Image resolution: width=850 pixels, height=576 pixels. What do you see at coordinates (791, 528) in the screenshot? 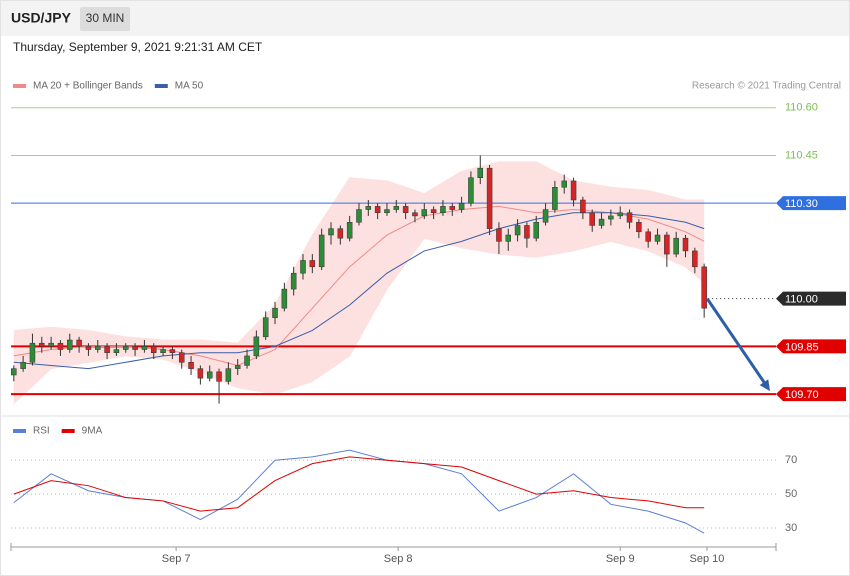
I see `y-tick-label: 30` at bounding box center [791, 528].